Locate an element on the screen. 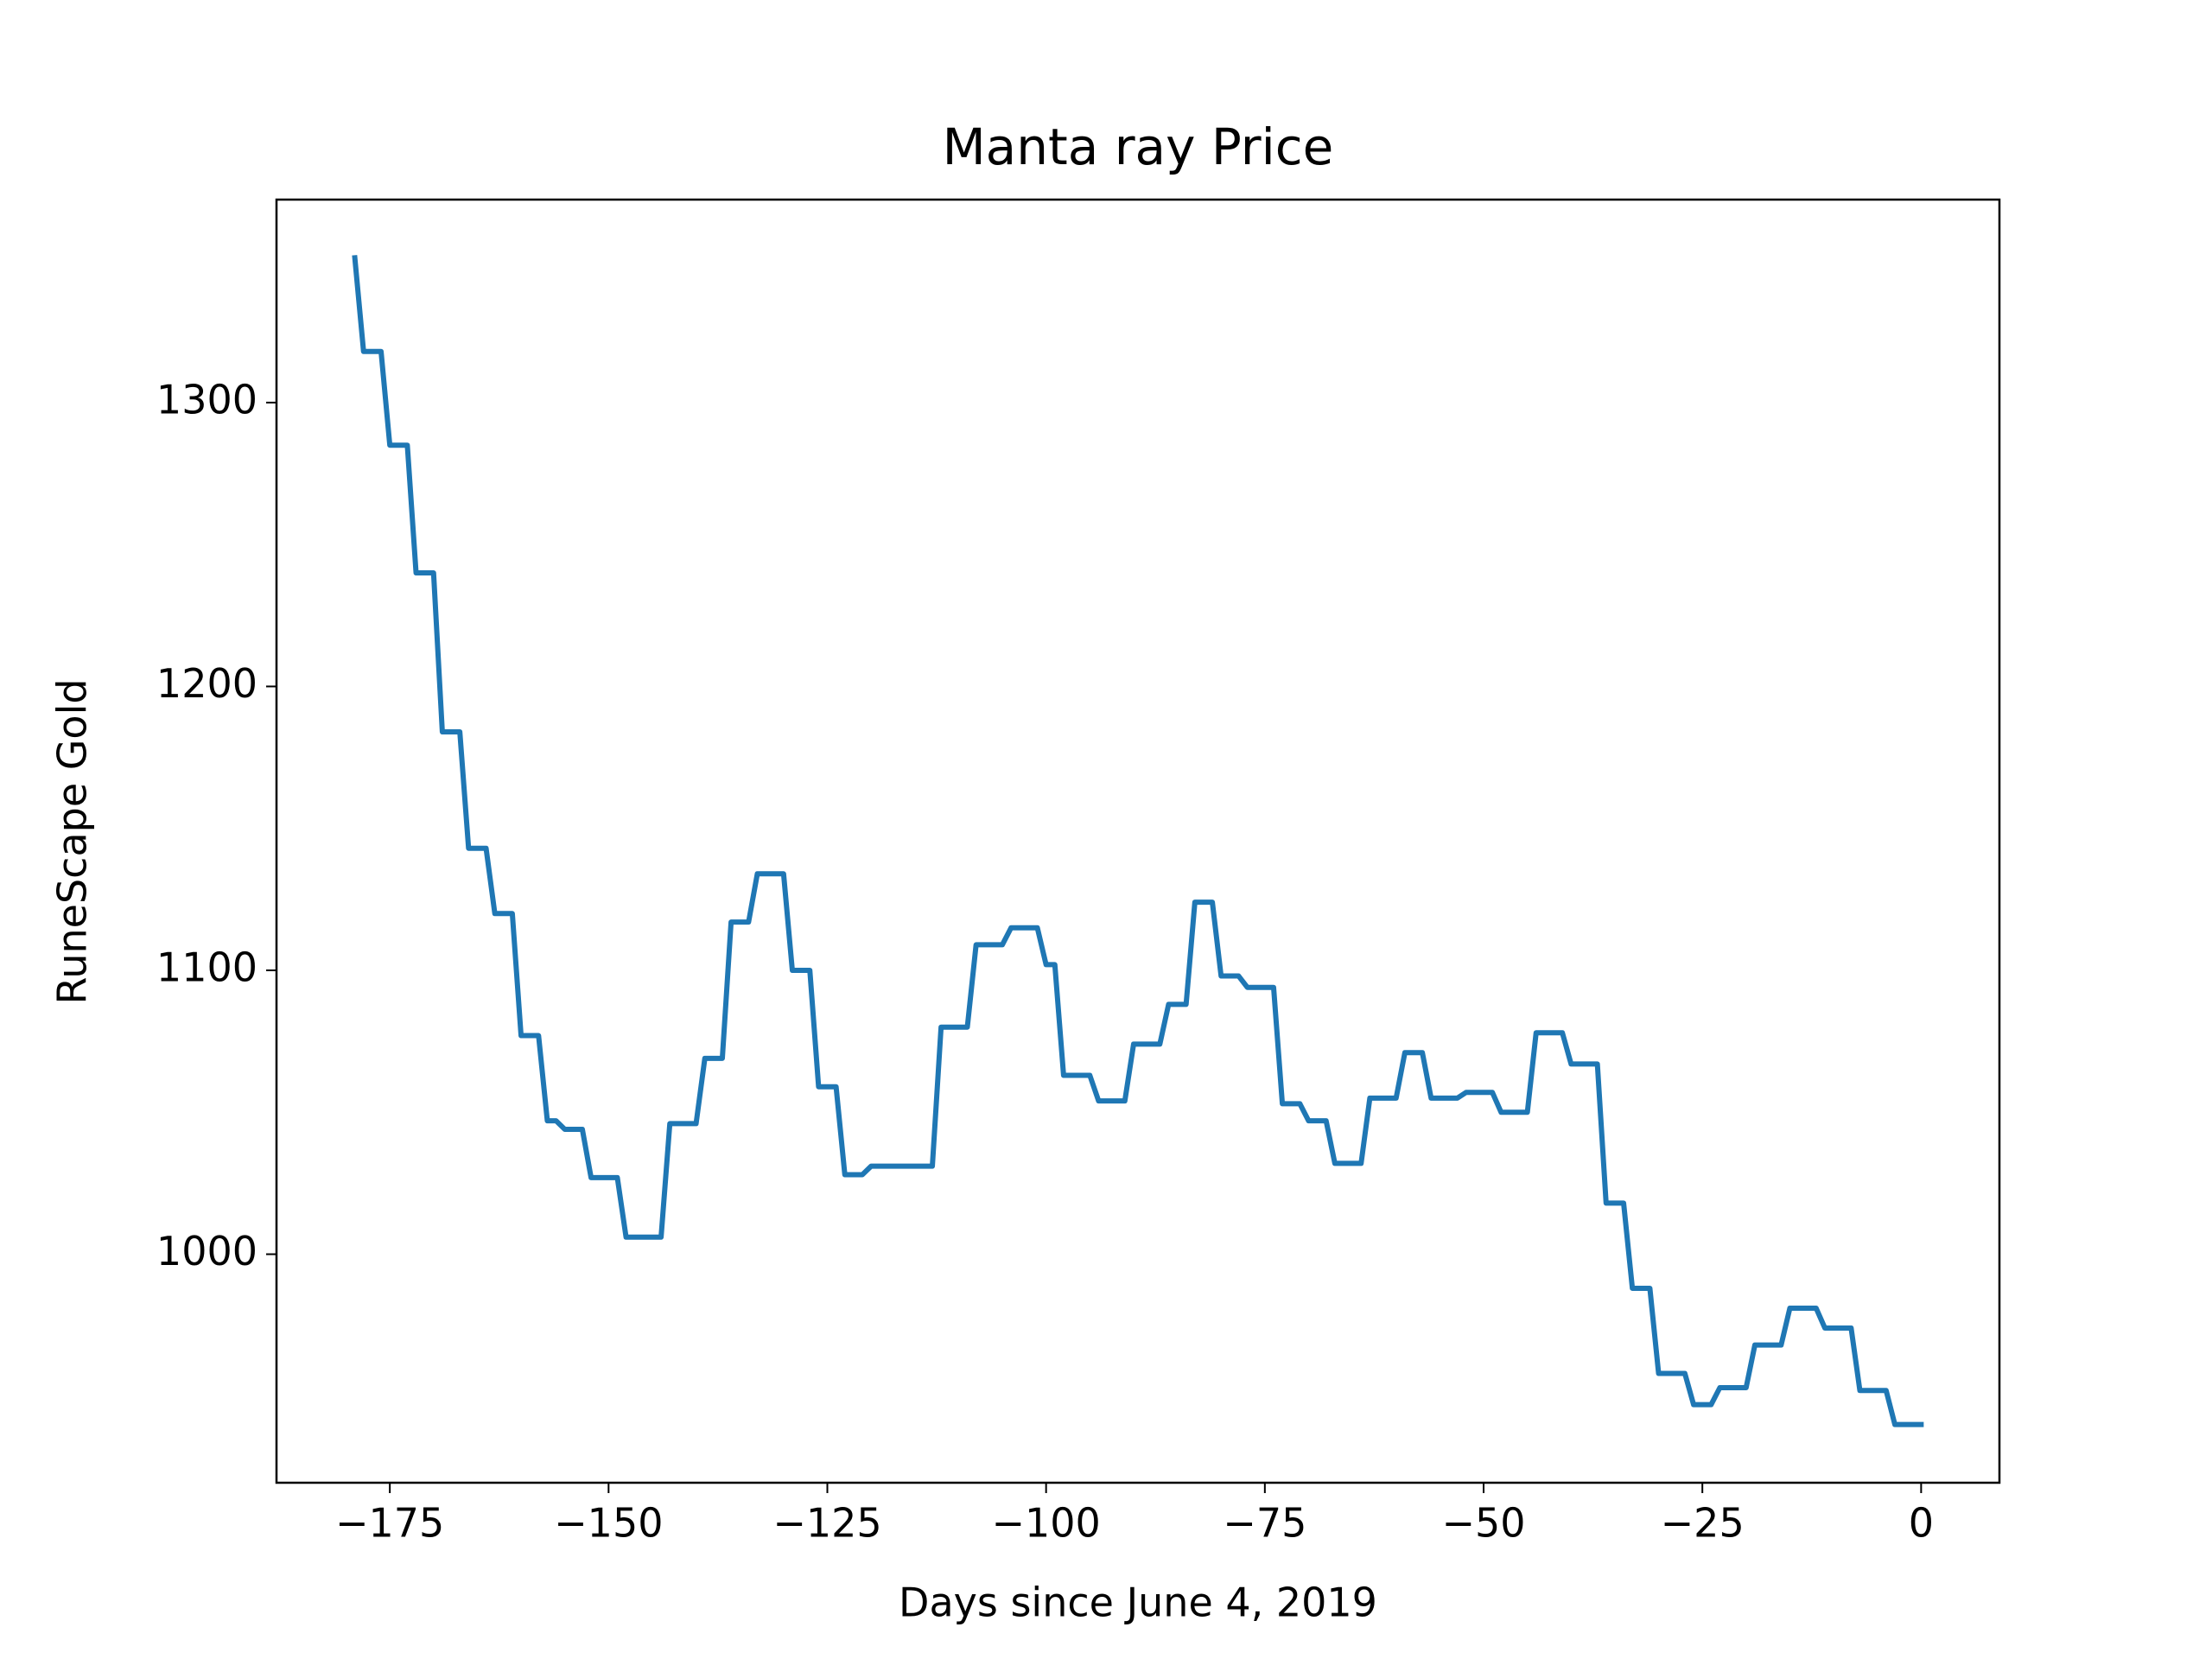 This screenshot has width=2212, height=1659. x-tick-label: 0 is located at coordinates (1921, 1523).